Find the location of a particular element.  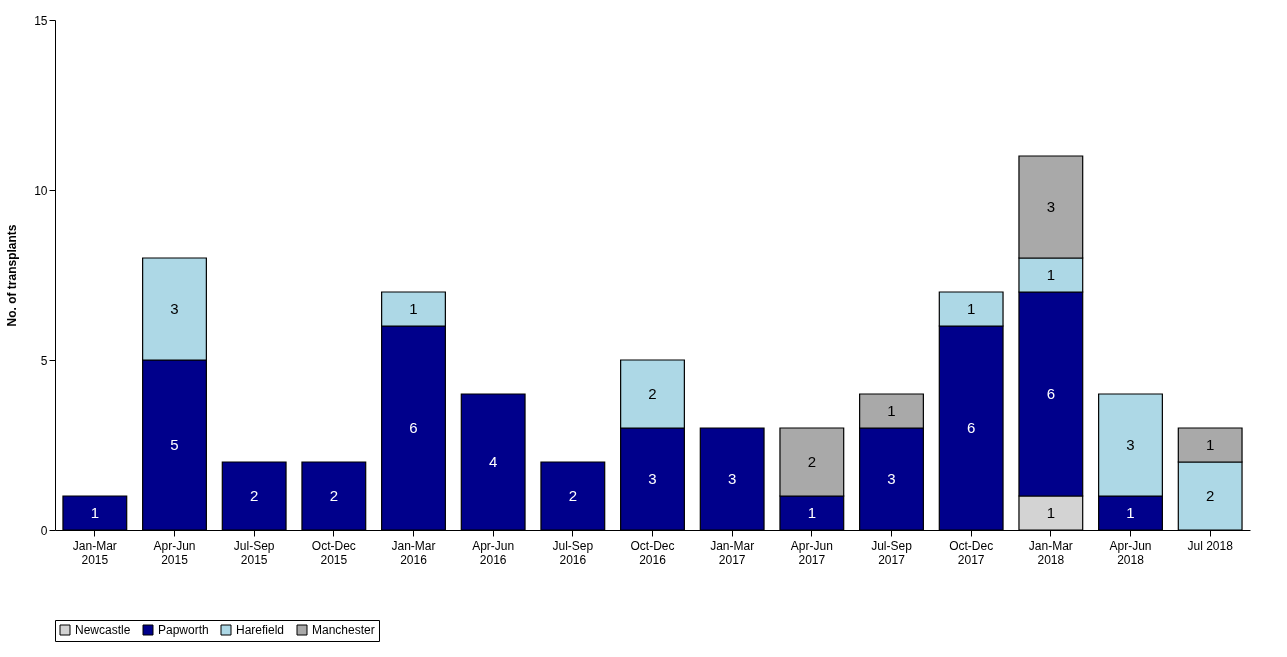

y-tick-label: 0 is located at coordinates (44, 530).